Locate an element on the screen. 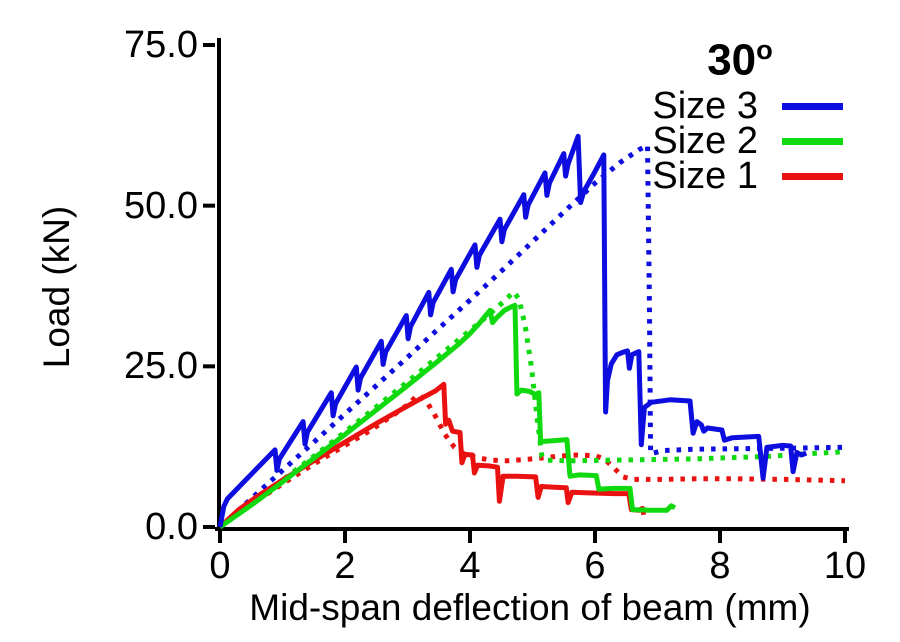 The height and width of the screenshot is (642, 900). chart-title-degree-sup: o is located at coordinates (764, 49).